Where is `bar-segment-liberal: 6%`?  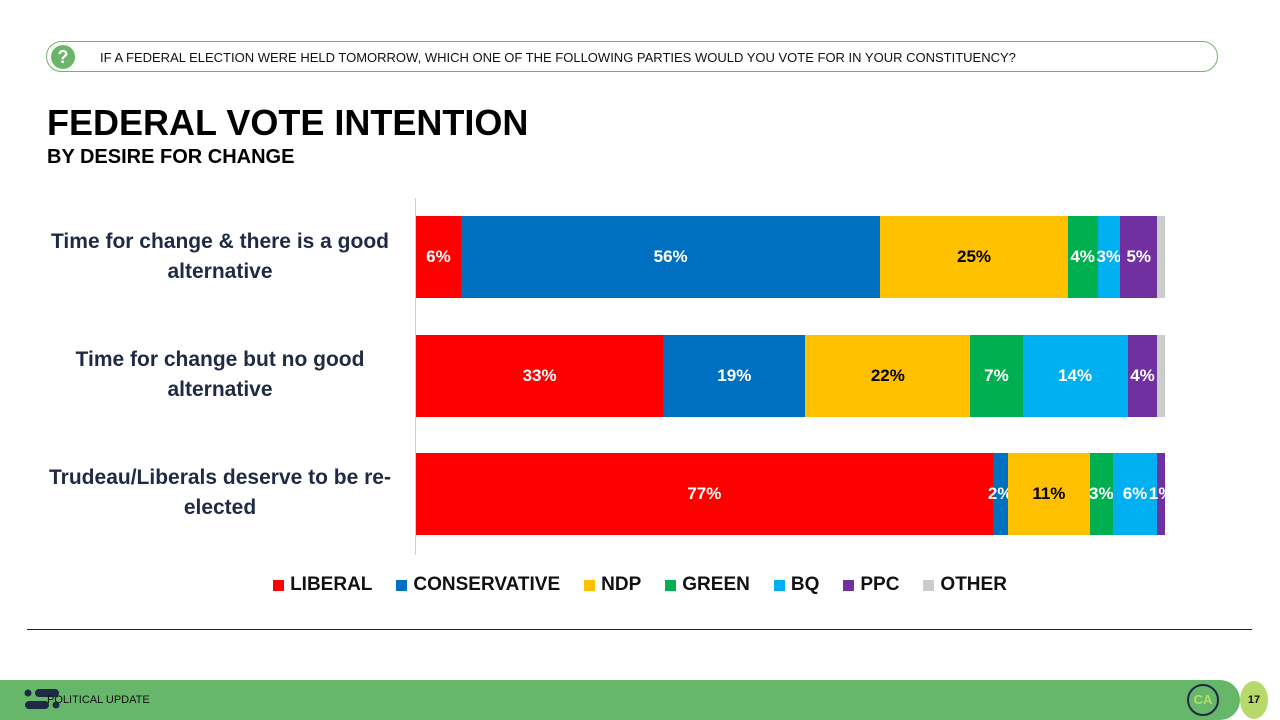
bar-segment-liberal: 6% is located at coordinates (438, 257).